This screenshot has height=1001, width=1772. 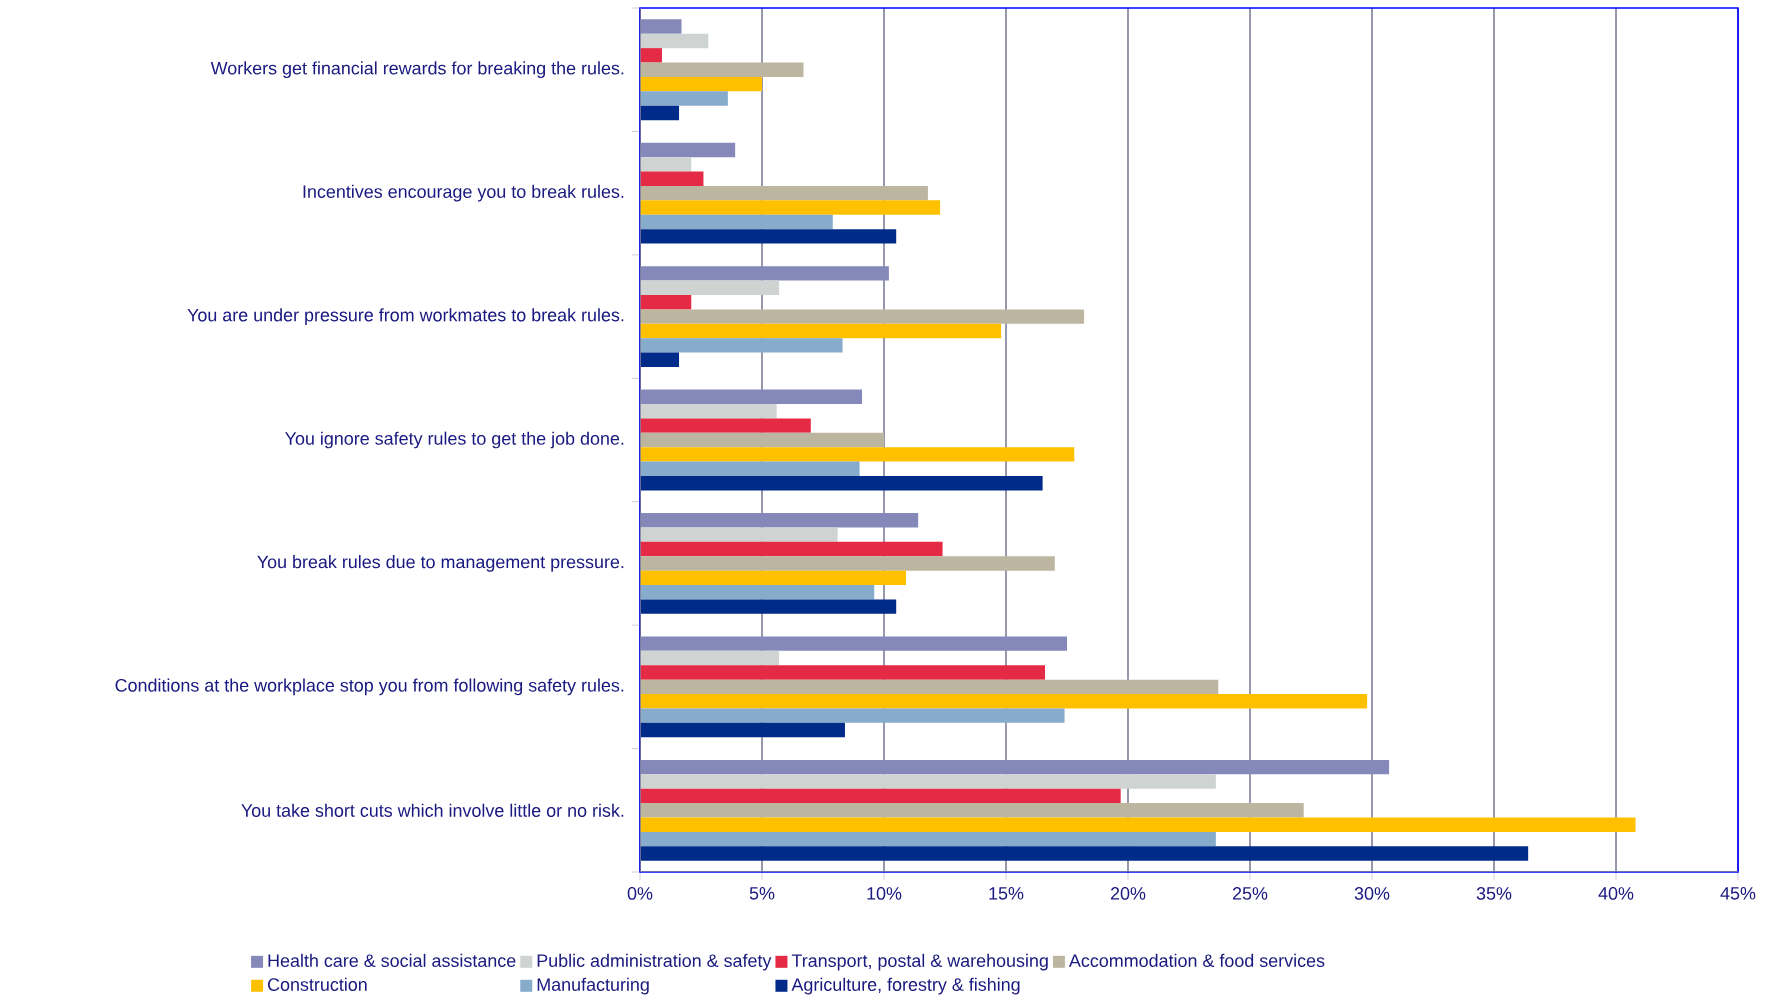 I want to click on legend-label: Construction, so click(x=317, y=984).